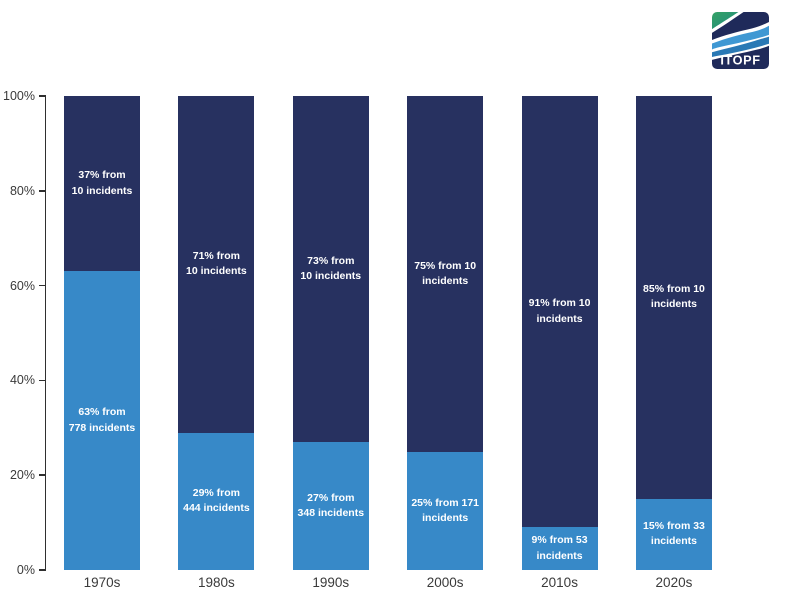 This screenshot has width=785, height=600. I want to click on segment-bottom-label: 15% from 33 incidents, so click(674, 534).